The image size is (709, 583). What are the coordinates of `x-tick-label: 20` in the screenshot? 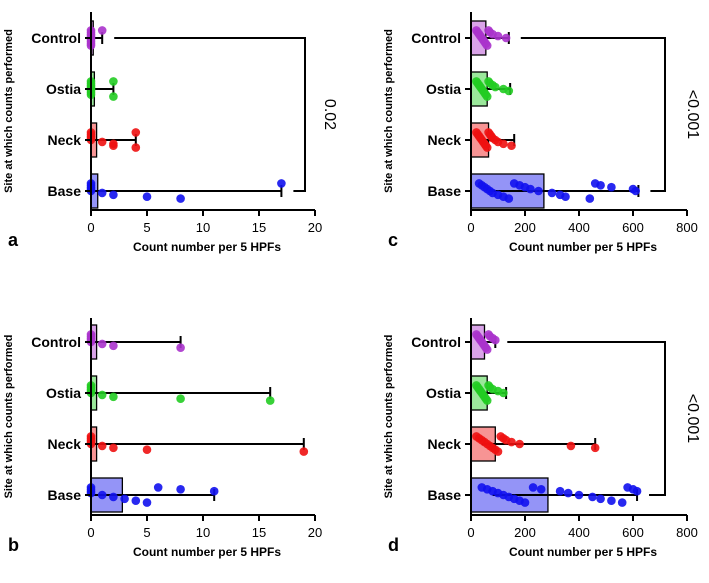 It's located at (315, 532).